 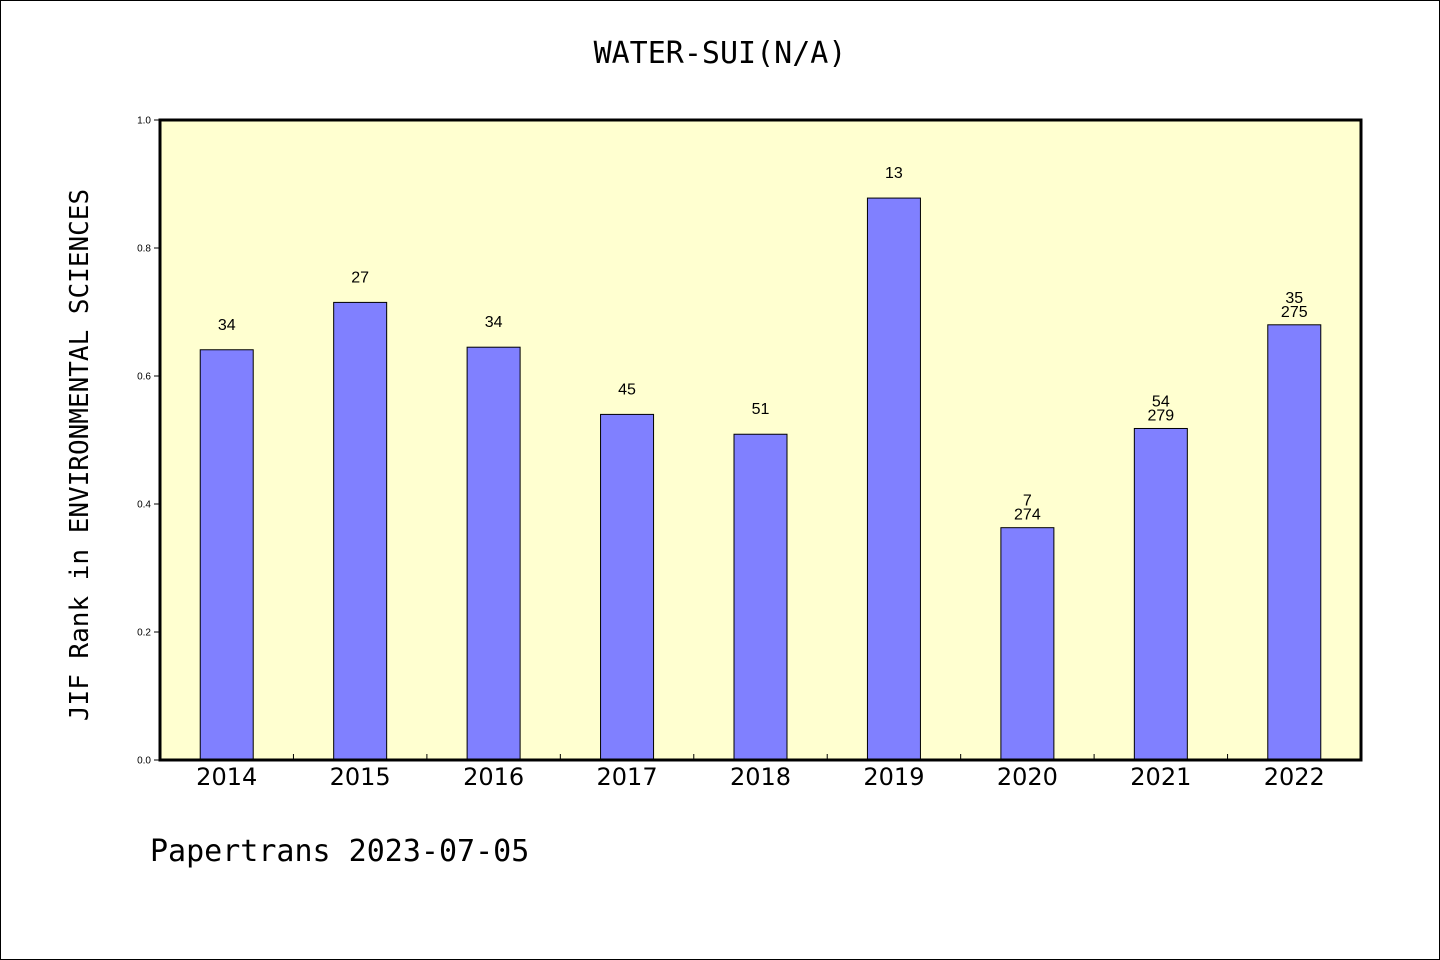 I want to click on y-tick-label: 0.6, so click(x=144, y=377).